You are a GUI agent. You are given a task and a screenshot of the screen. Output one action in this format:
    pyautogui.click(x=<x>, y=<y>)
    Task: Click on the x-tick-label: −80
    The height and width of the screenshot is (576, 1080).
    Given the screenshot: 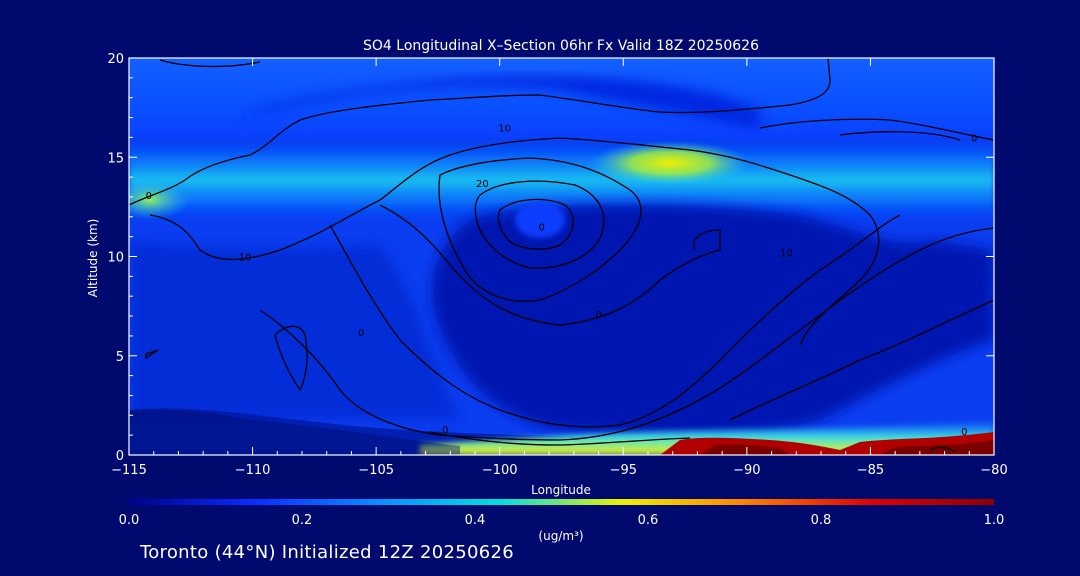 What is the action you would take?
    pyautogui.click(x=993, y=470)
    